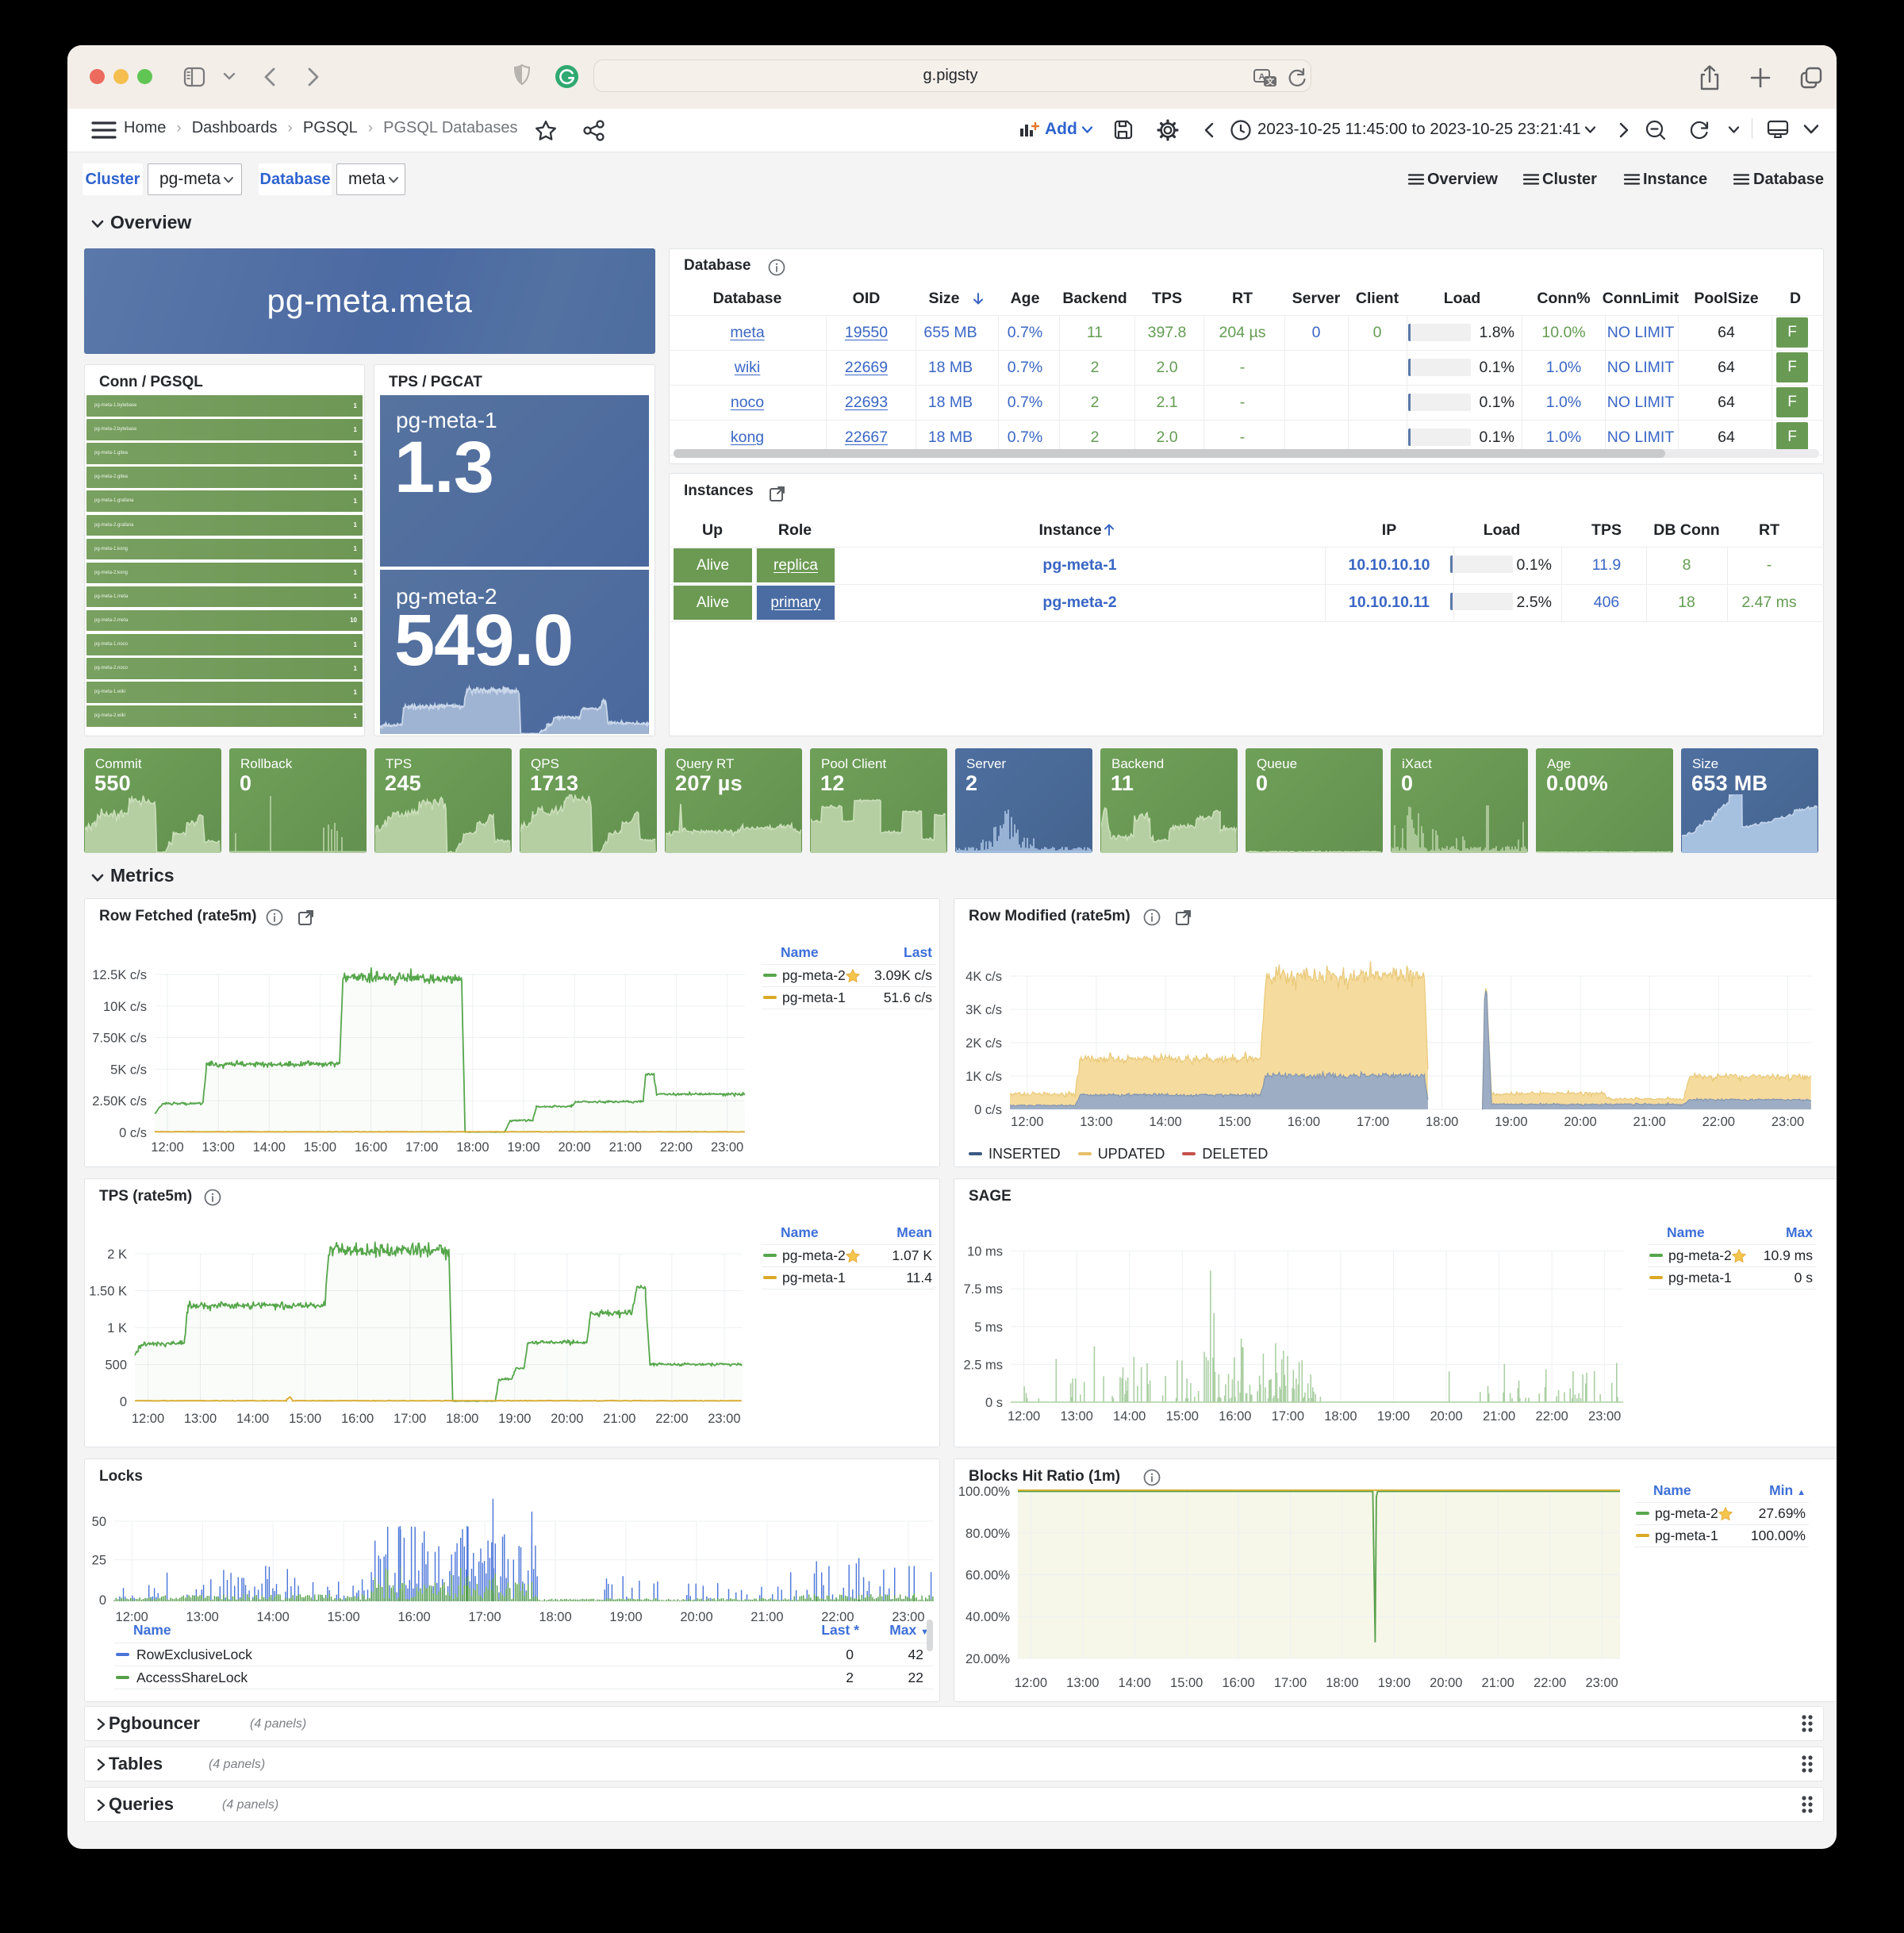 The height and width of the screenshot is (1933, 1904). I want to click on svg-text: 500, so click(116, 1366).